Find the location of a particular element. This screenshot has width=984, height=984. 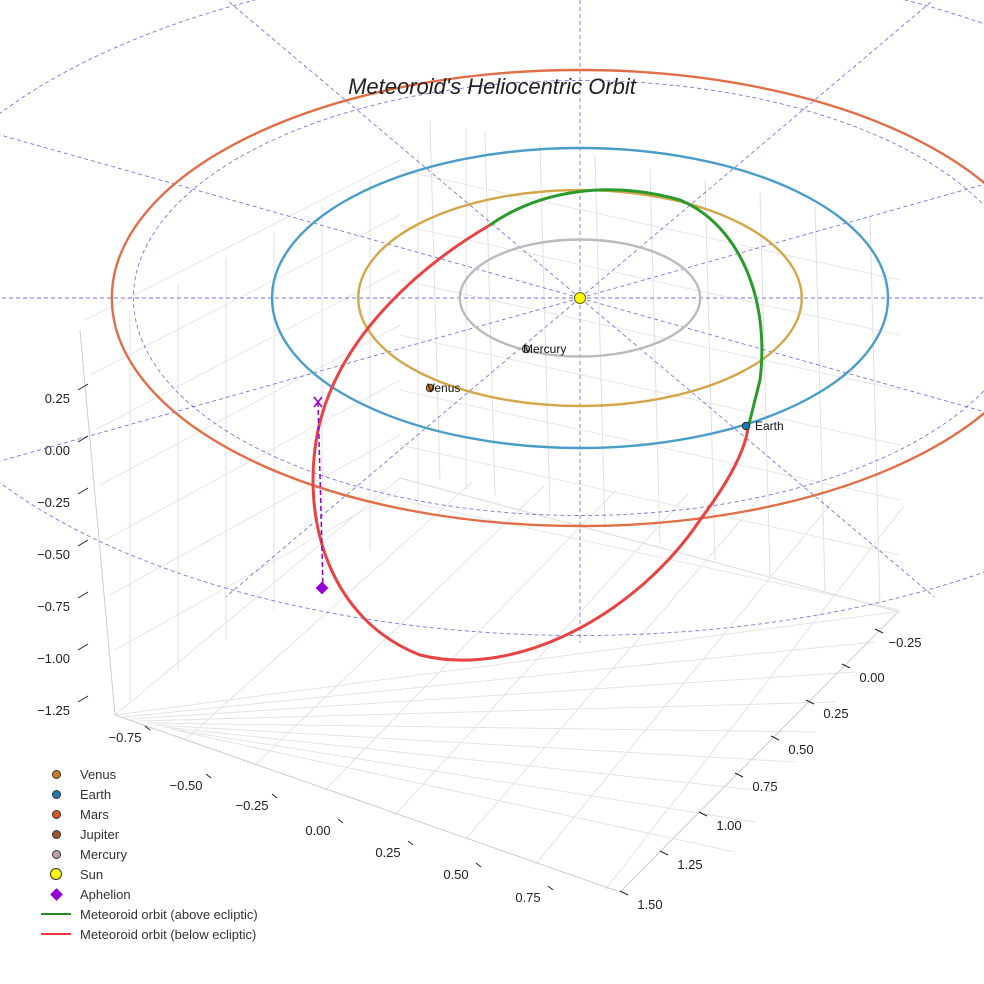

chart-title: Meteoroid's Heliocentric Orbit is located at coordinates (492, 86).